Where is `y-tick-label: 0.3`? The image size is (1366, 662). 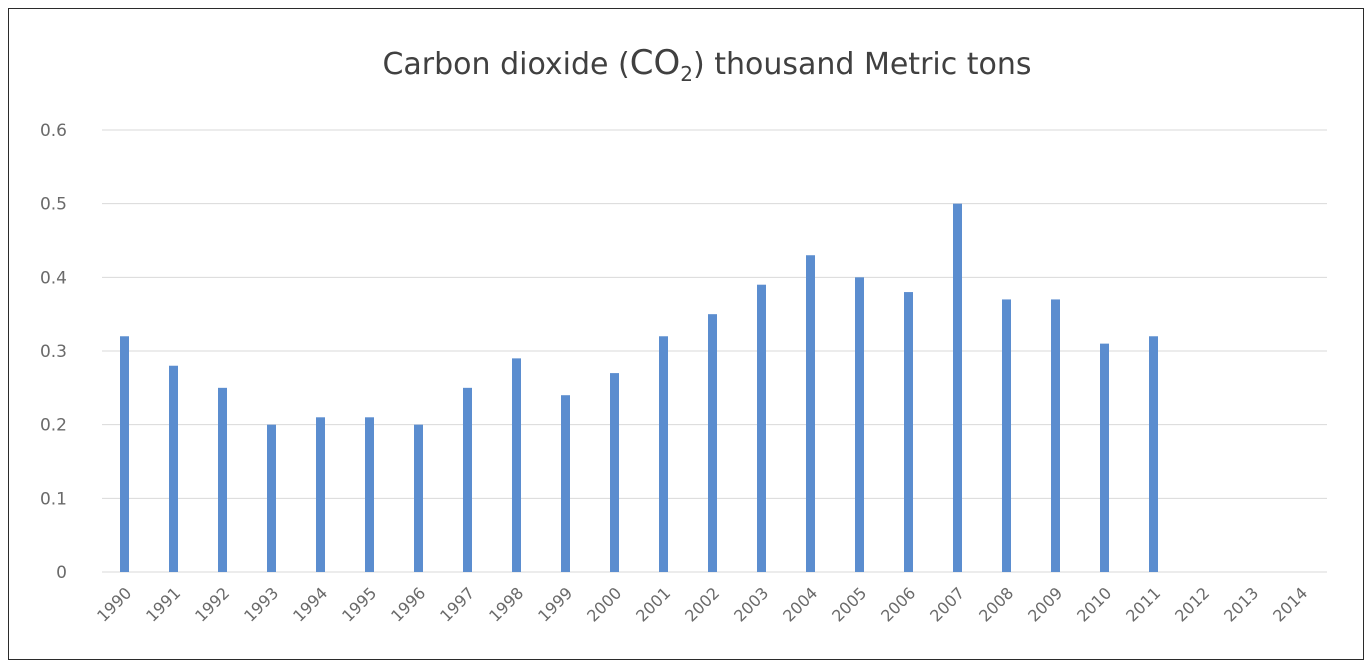 y-tick-label: 0.3 is located at coordinates (53, 352).